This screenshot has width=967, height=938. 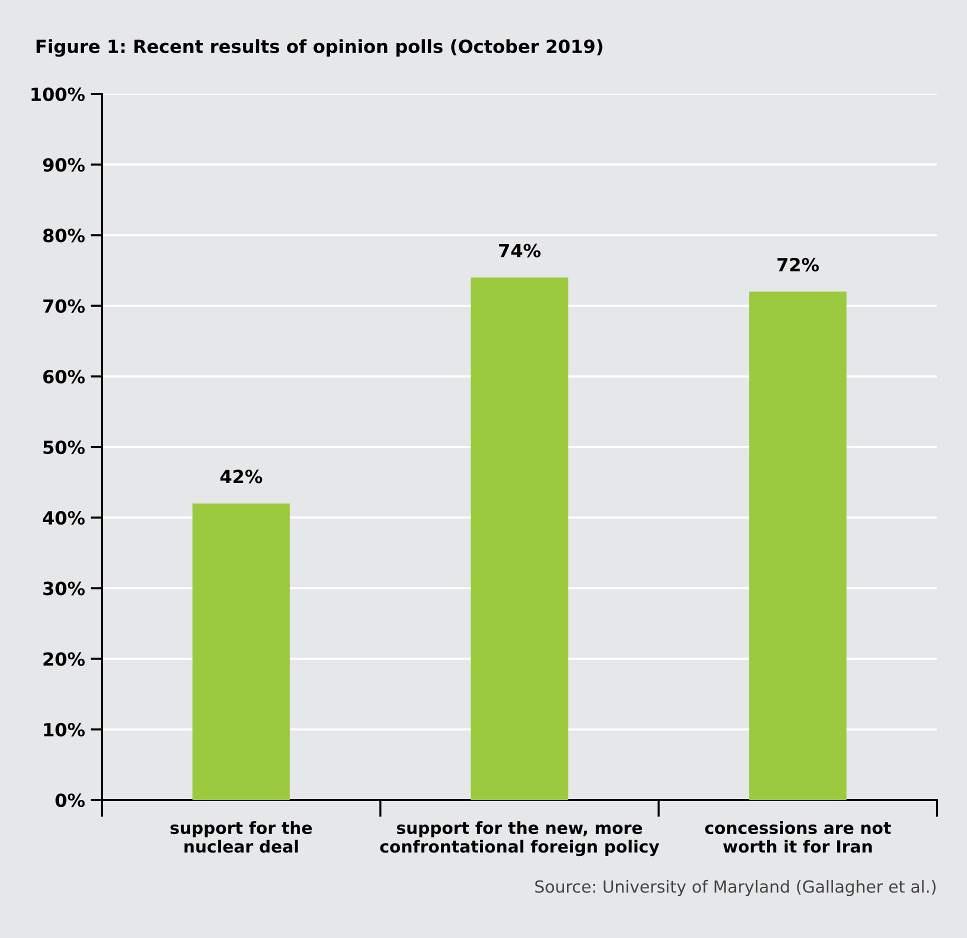 I want to click on y-tick-label: 60%, so click(x=64, y=377).